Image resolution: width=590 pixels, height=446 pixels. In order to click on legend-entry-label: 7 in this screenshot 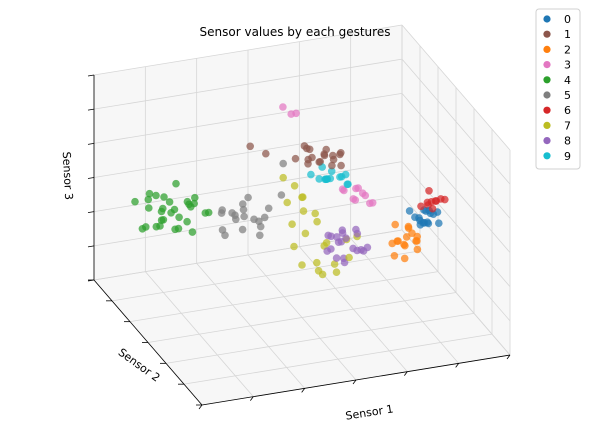, I will do `click(567, 125)`.